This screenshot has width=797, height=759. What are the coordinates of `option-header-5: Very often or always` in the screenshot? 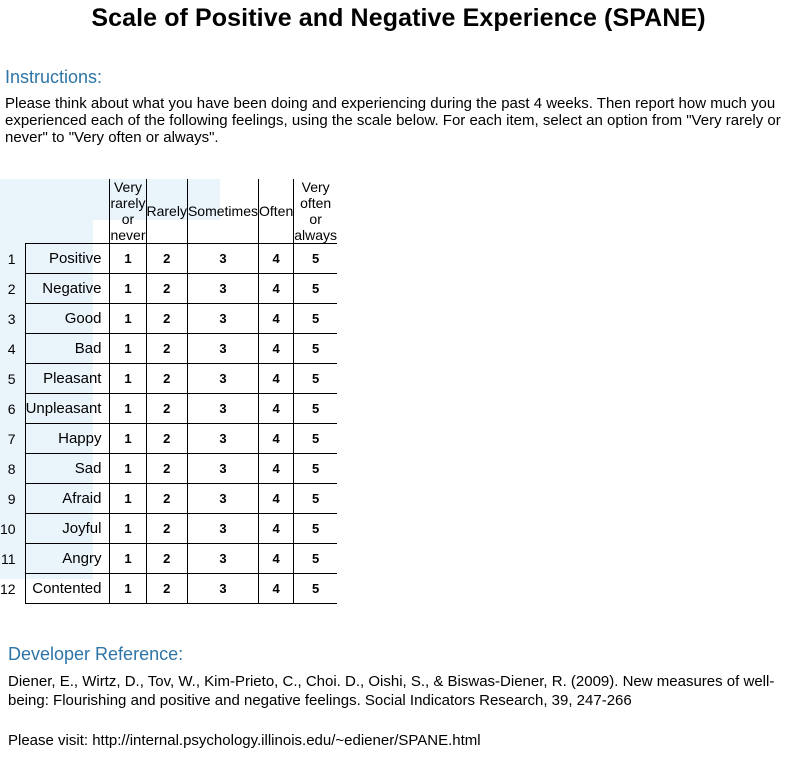 It's located at (315, 211).